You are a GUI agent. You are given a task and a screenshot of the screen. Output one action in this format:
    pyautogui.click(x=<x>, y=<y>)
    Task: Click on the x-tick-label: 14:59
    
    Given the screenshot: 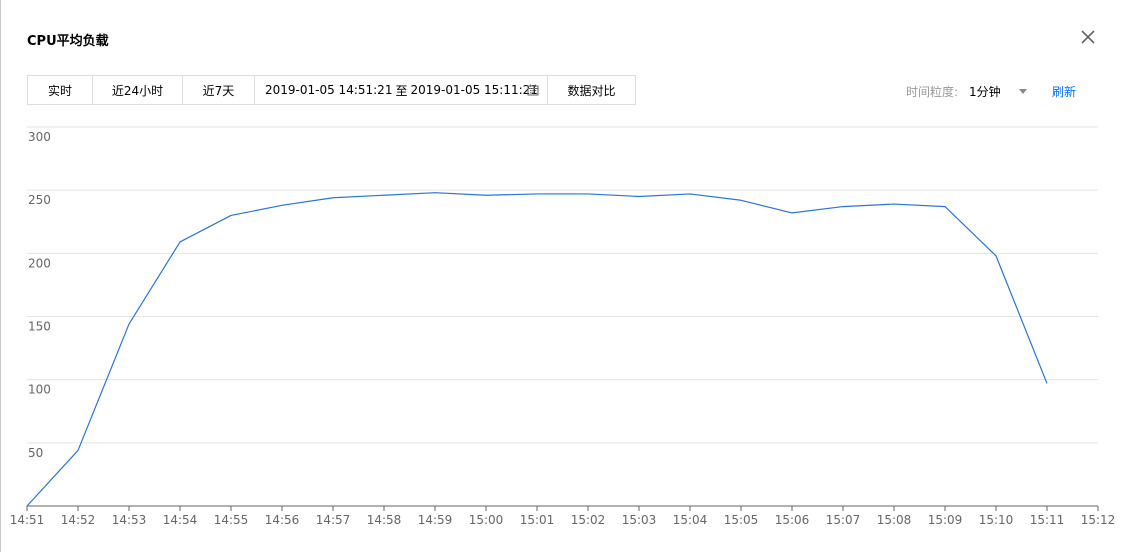 What is the action you would take?
    pyautogui.click(x=435, y=520)
    